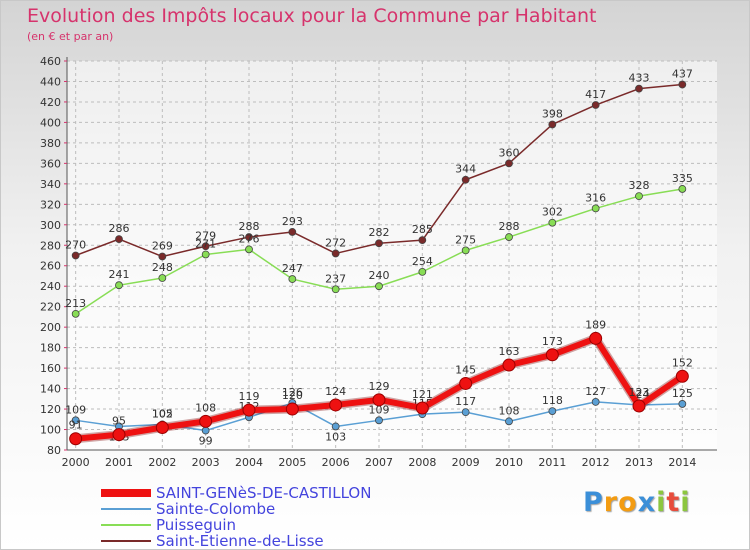 The width and height of the screenshot is (750, 550). I want to click on data-label: 163, so click(509, 351).